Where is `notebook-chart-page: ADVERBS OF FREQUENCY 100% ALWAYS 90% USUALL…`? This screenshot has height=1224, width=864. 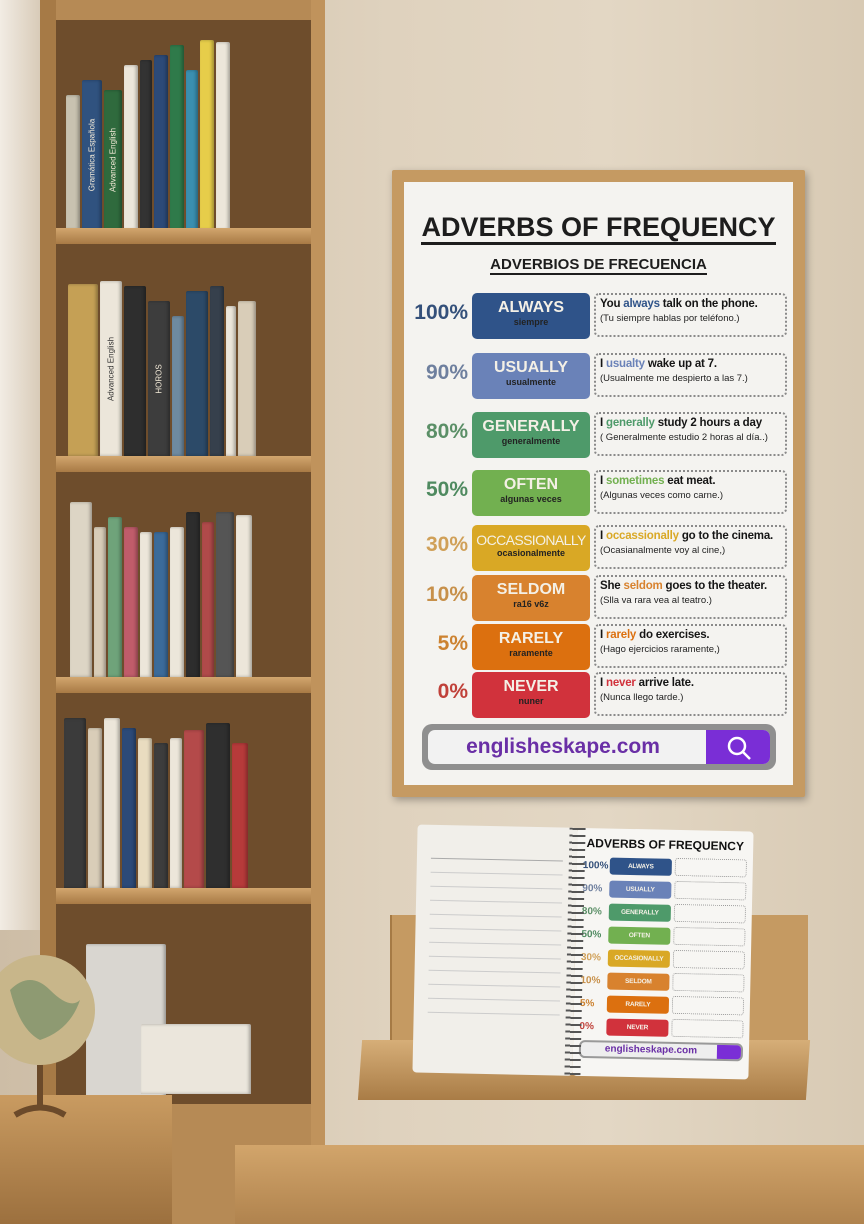 notebook-chart-page: ADVERBS OF FREQUENCY 100% ALWAYS 90% USUALL… is located at coordinates (663, 953).